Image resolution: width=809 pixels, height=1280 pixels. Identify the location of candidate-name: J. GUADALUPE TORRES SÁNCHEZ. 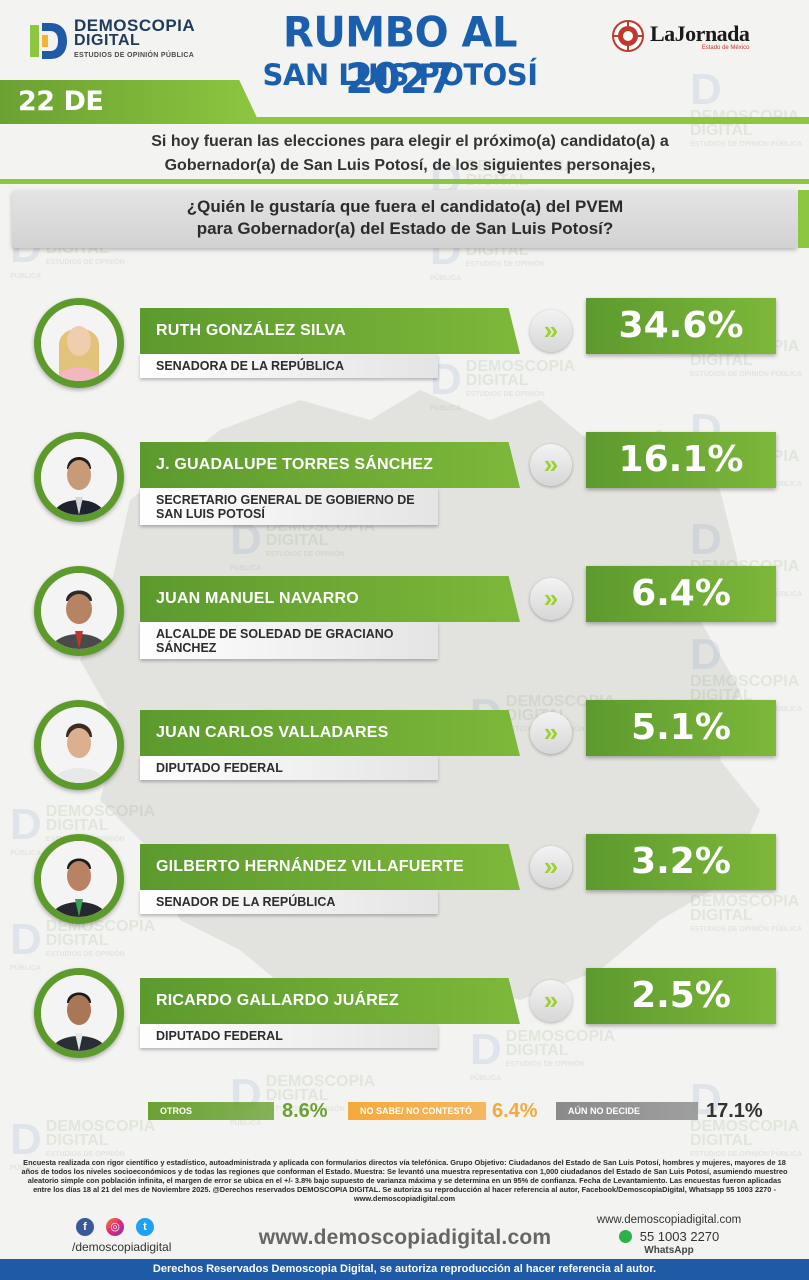
(330, 465).